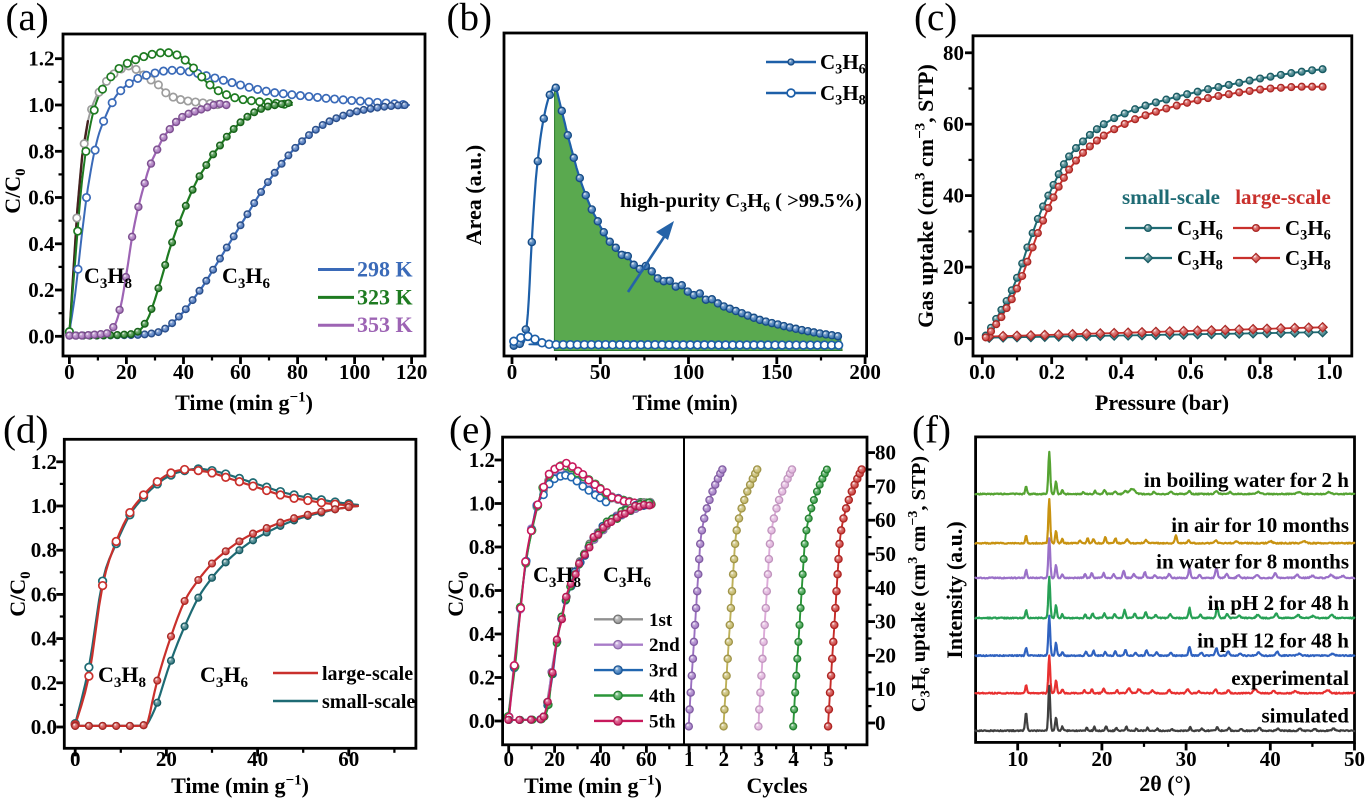 Image resolution: width=1367 pixels, height=802 pixels. Describe the element at coordinates (470, 430) in the screenshot. I see `svg-text: (e)` at that location.